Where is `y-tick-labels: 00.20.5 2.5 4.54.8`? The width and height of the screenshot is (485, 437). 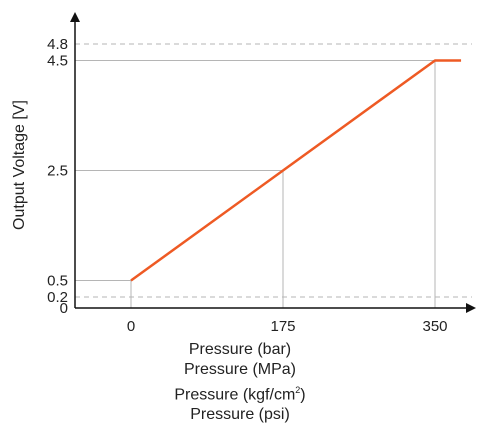 y-tick-labels: 00.20.5 2.5 4.54.8 is located at coordinates (57, 176).